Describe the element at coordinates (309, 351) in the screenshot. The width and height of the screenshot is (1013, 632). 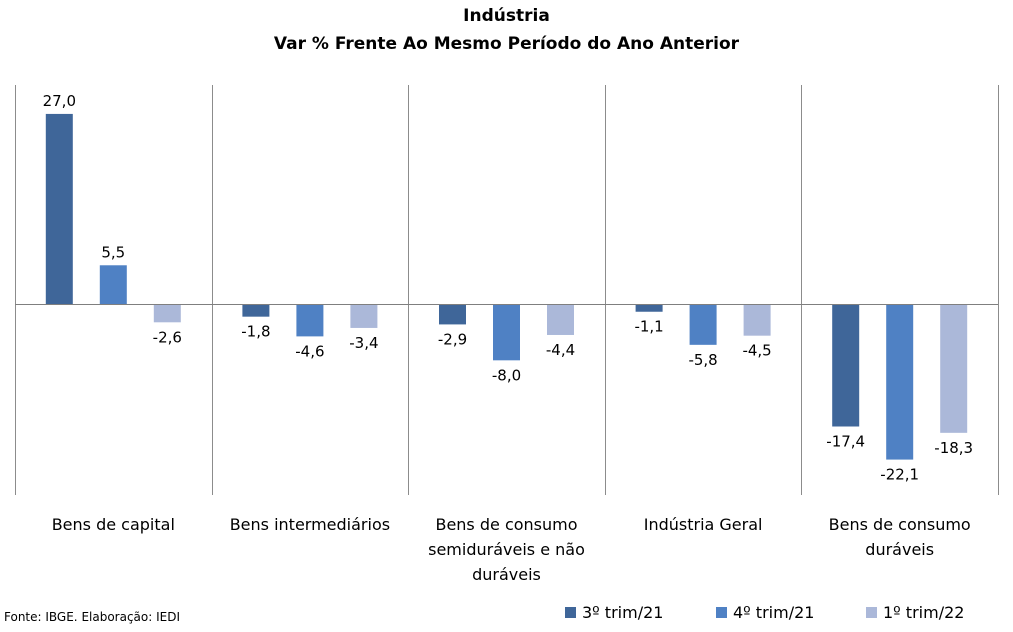
I see `data-label: -4,6` at that location.